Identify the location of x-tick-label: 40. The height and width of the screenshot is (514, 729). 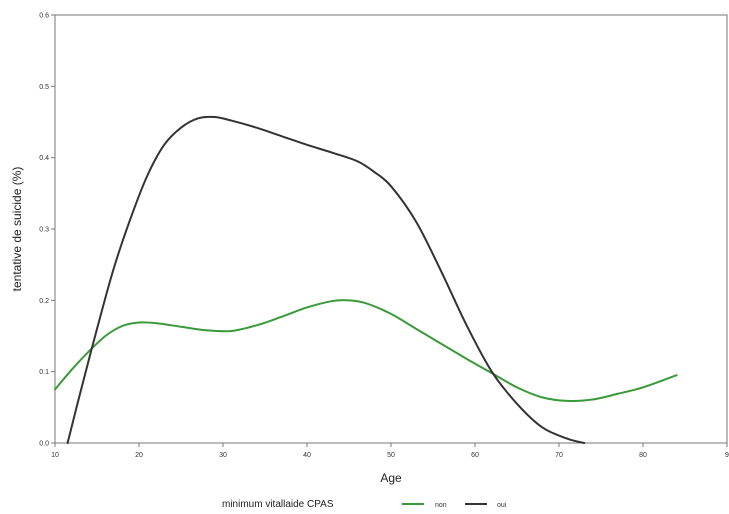
(307, 455).